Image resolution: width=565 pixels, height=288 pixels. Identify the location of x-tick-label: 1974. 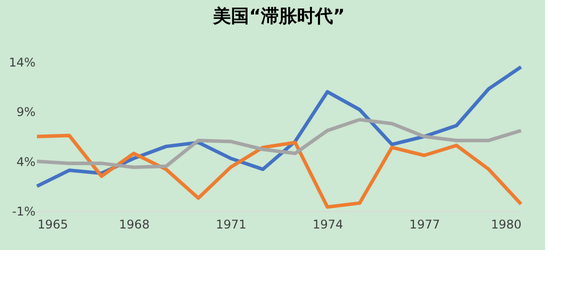
(328, 225).